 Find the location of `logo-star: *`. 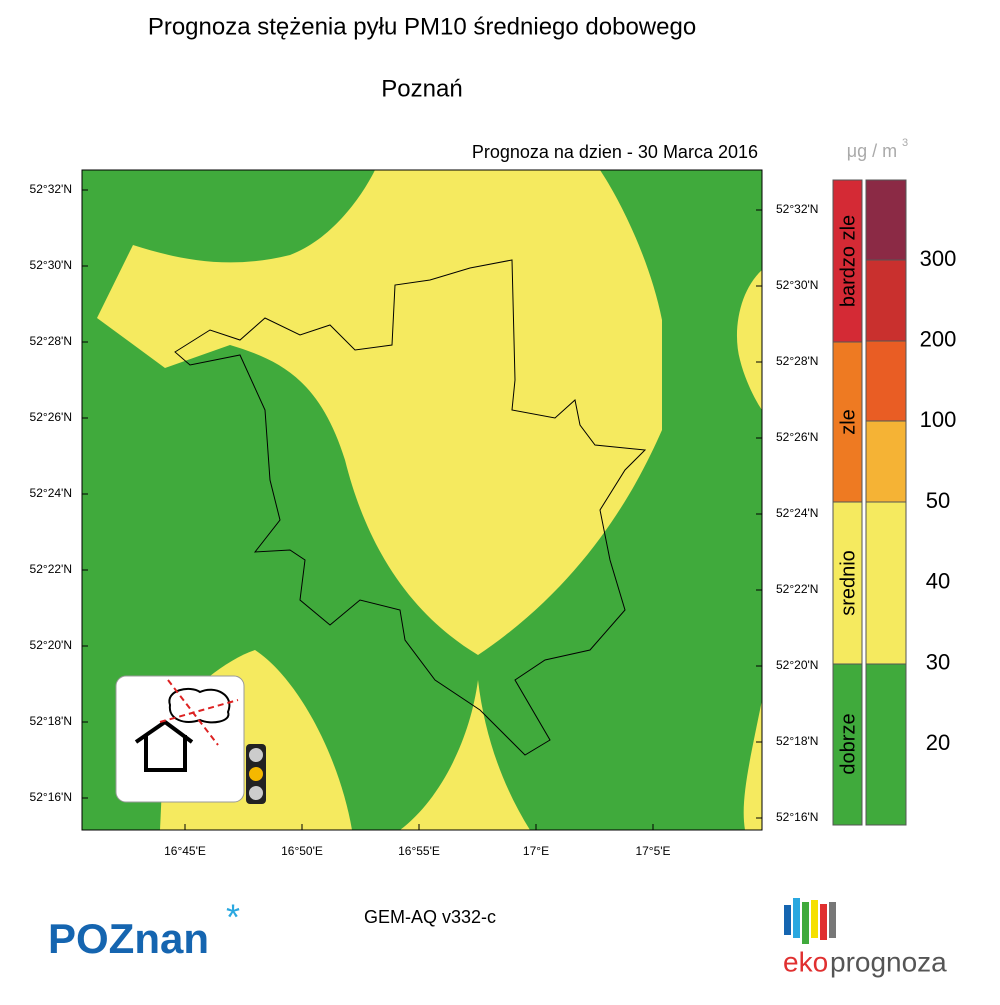

logo-star: * is located at coordinates (233, 917).